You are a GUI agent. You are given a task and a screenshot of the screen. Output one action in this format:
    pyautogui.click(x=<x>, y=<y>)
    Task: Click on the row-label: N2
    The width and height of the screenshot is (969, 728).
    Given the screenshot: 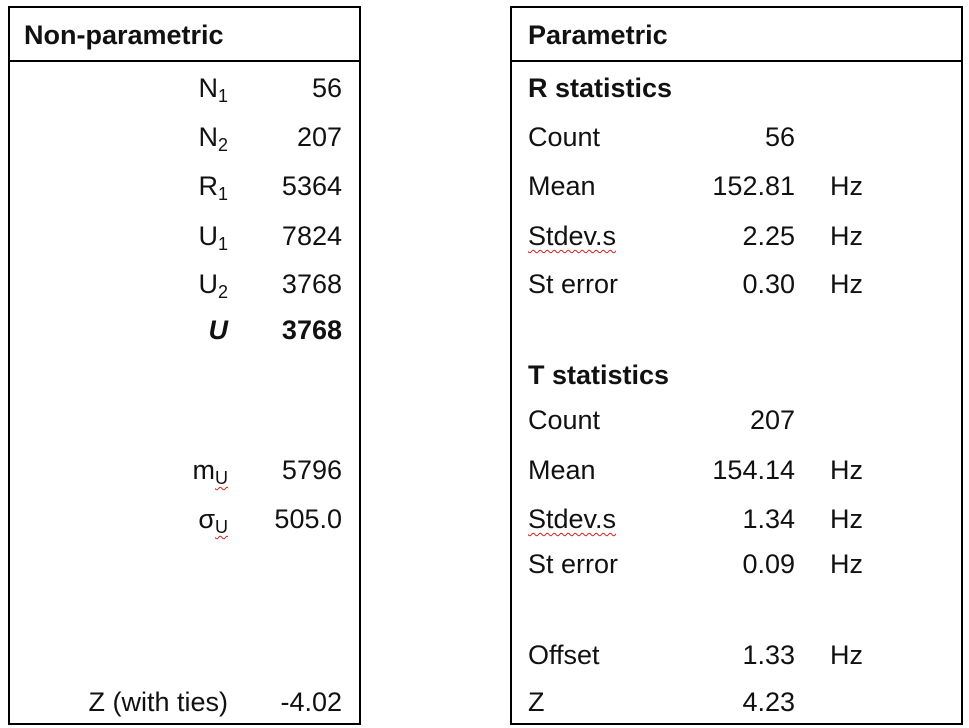 What is the action you would take?
    pyautogui.click(x=213, y=138)
    